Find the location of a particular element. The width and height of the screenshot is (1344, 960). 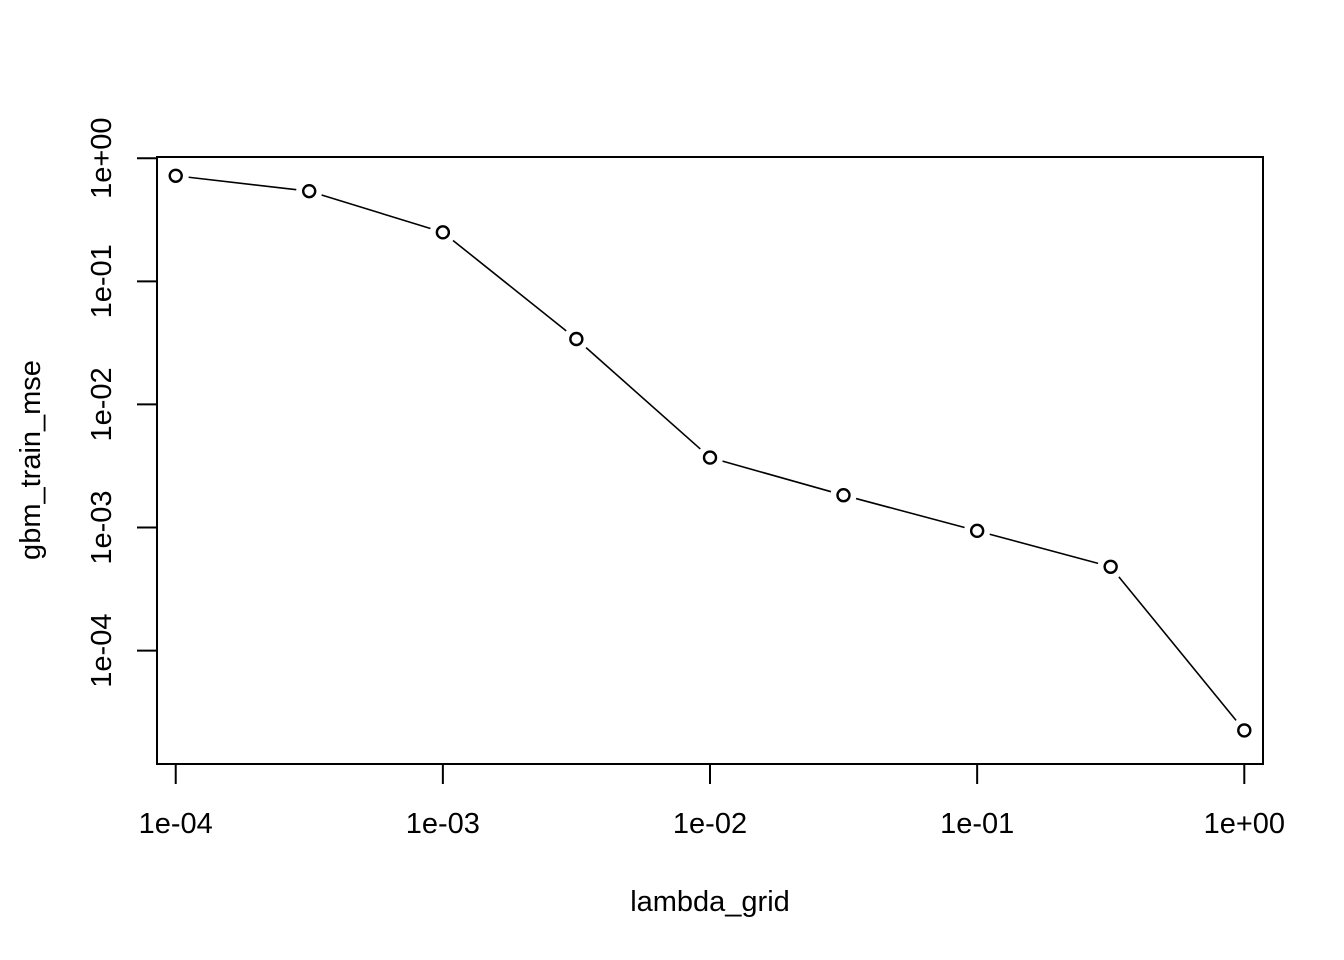

x-tick-label: 1e-04 is located at coordinates (176, 824).